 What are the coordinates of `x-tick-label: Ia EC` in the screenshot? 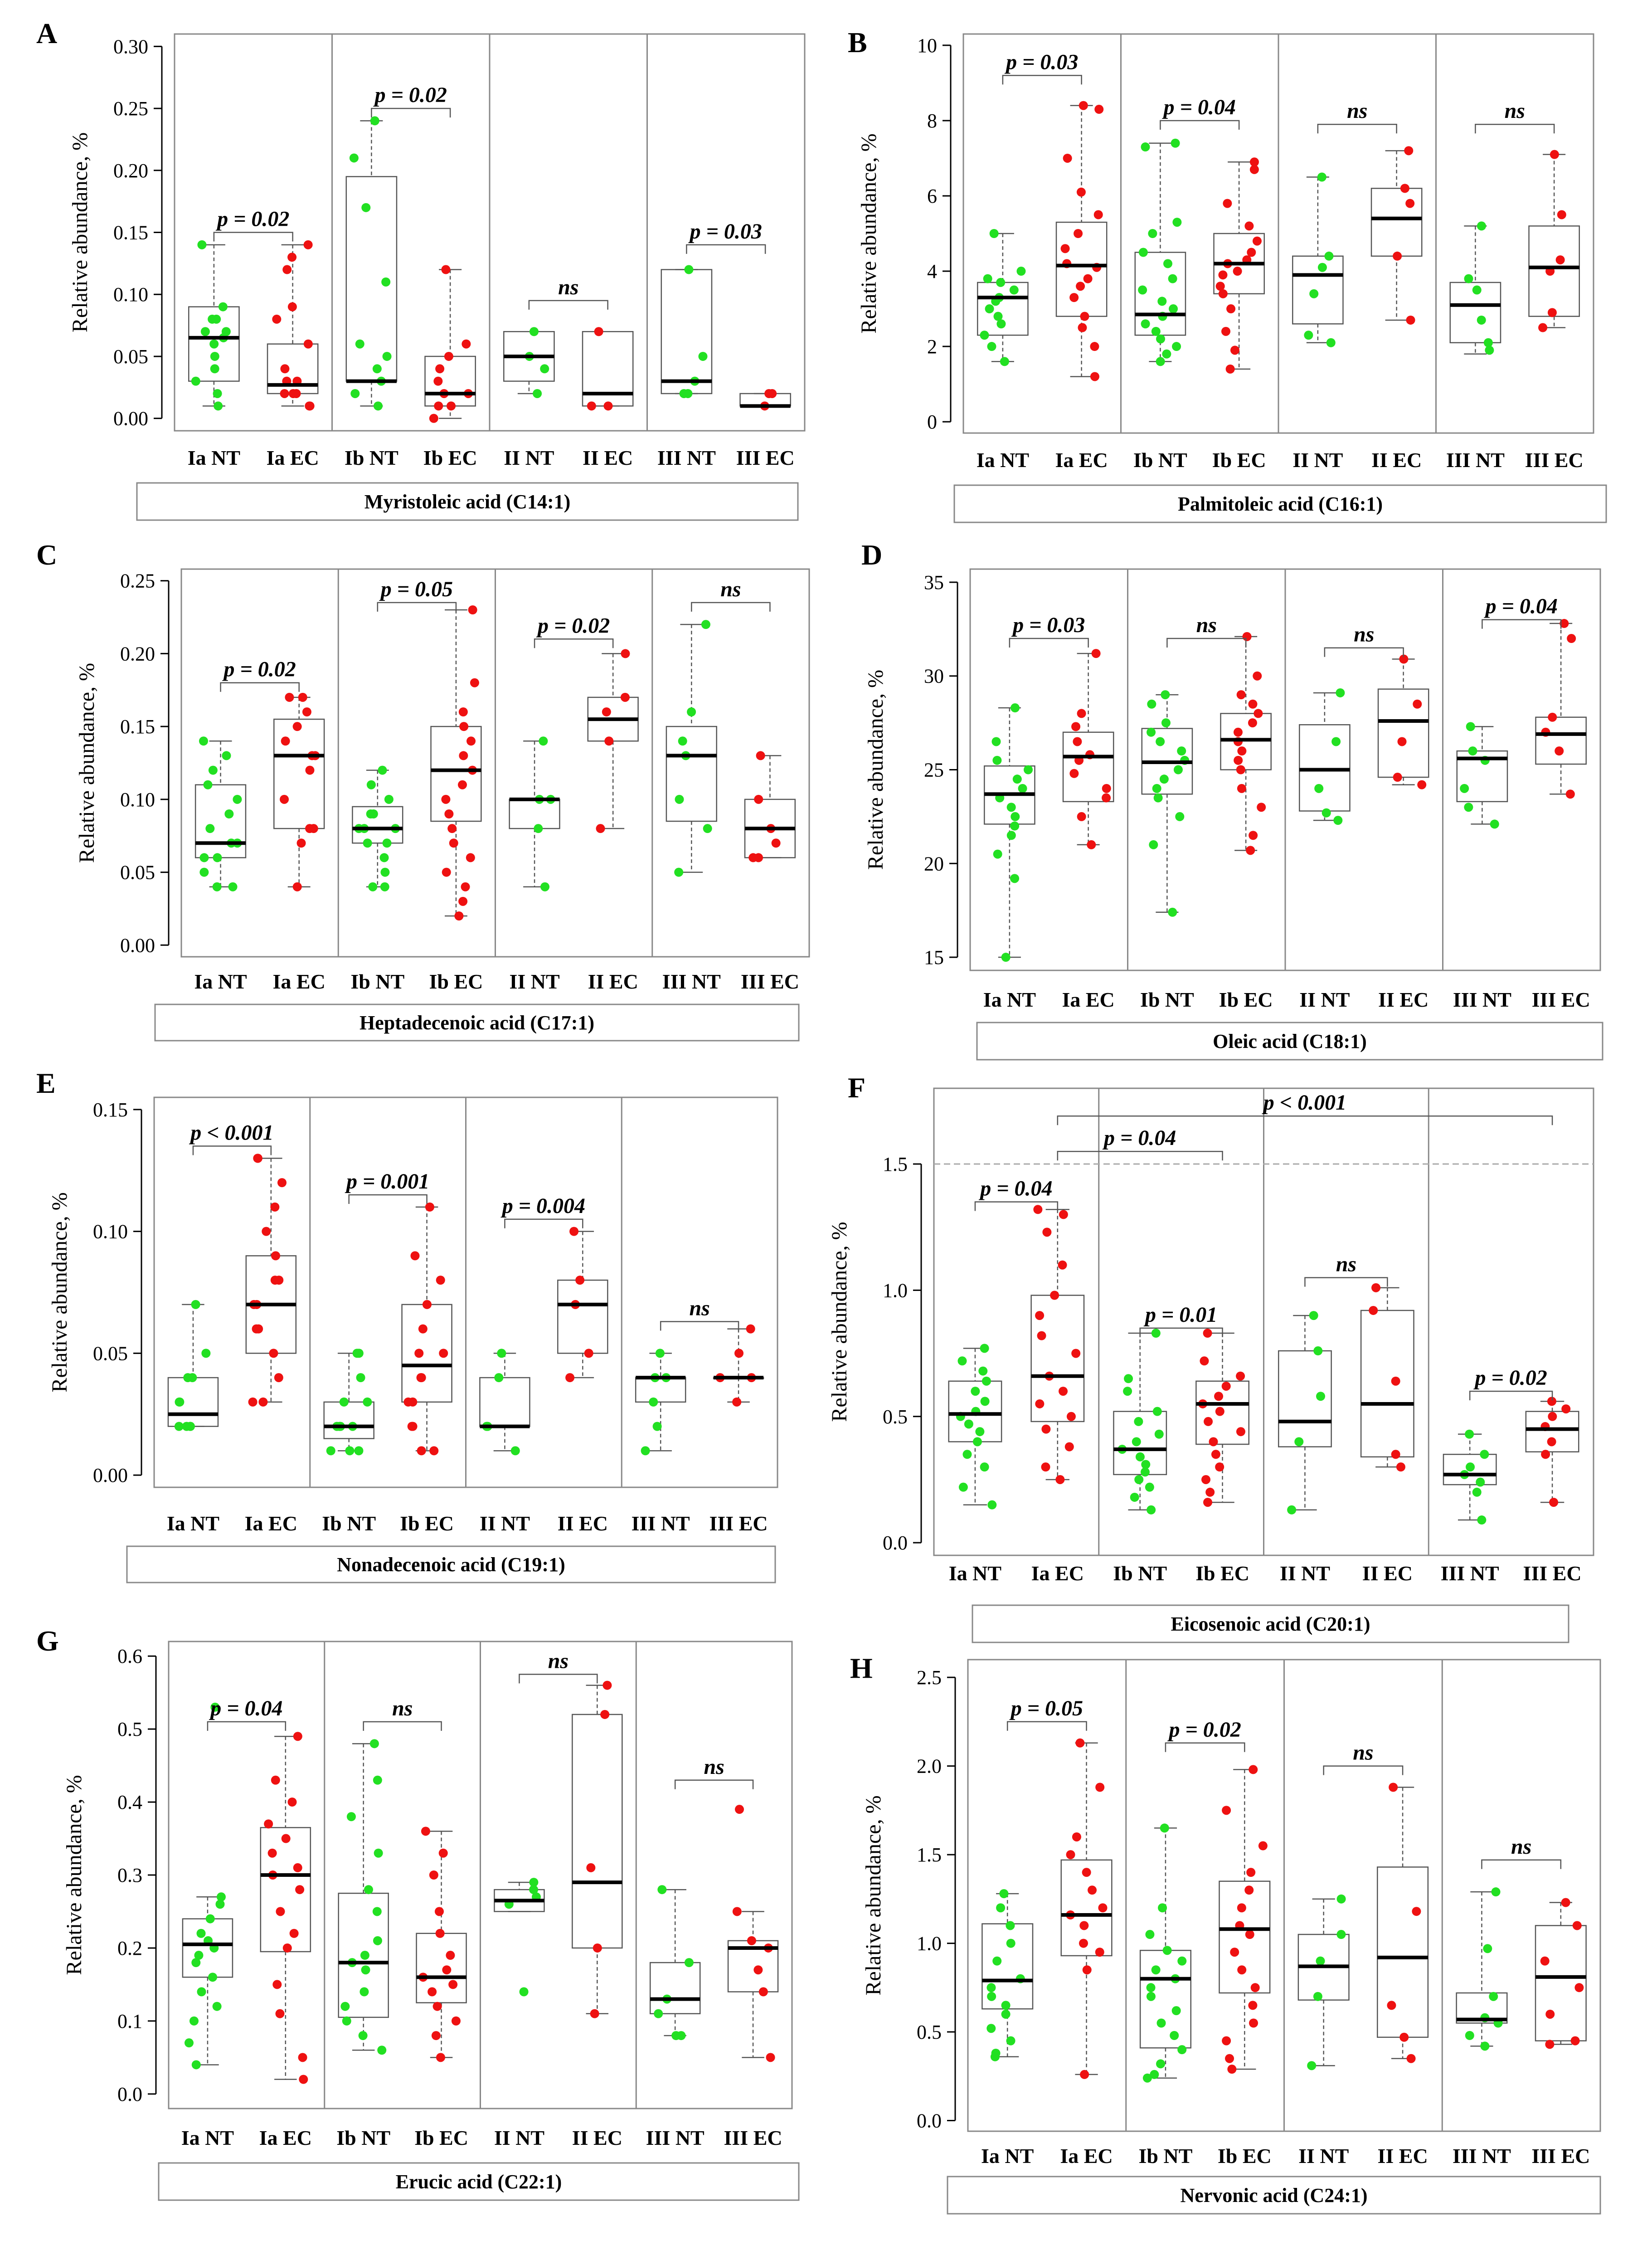 It's located at (1081, 460).